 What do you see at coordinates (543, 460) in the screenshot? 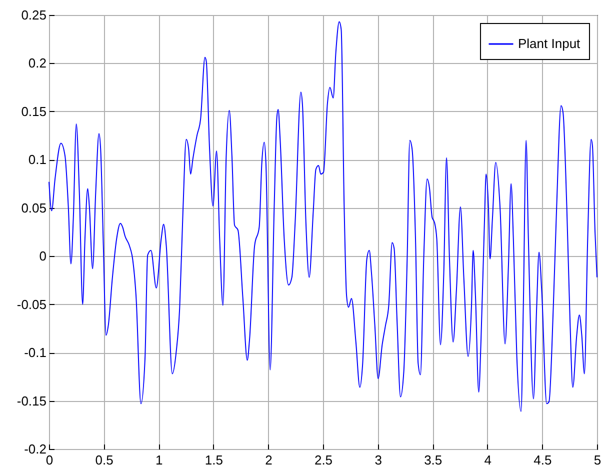
I see `x-tick-label: 4.5` at bounding box center [543, 460].